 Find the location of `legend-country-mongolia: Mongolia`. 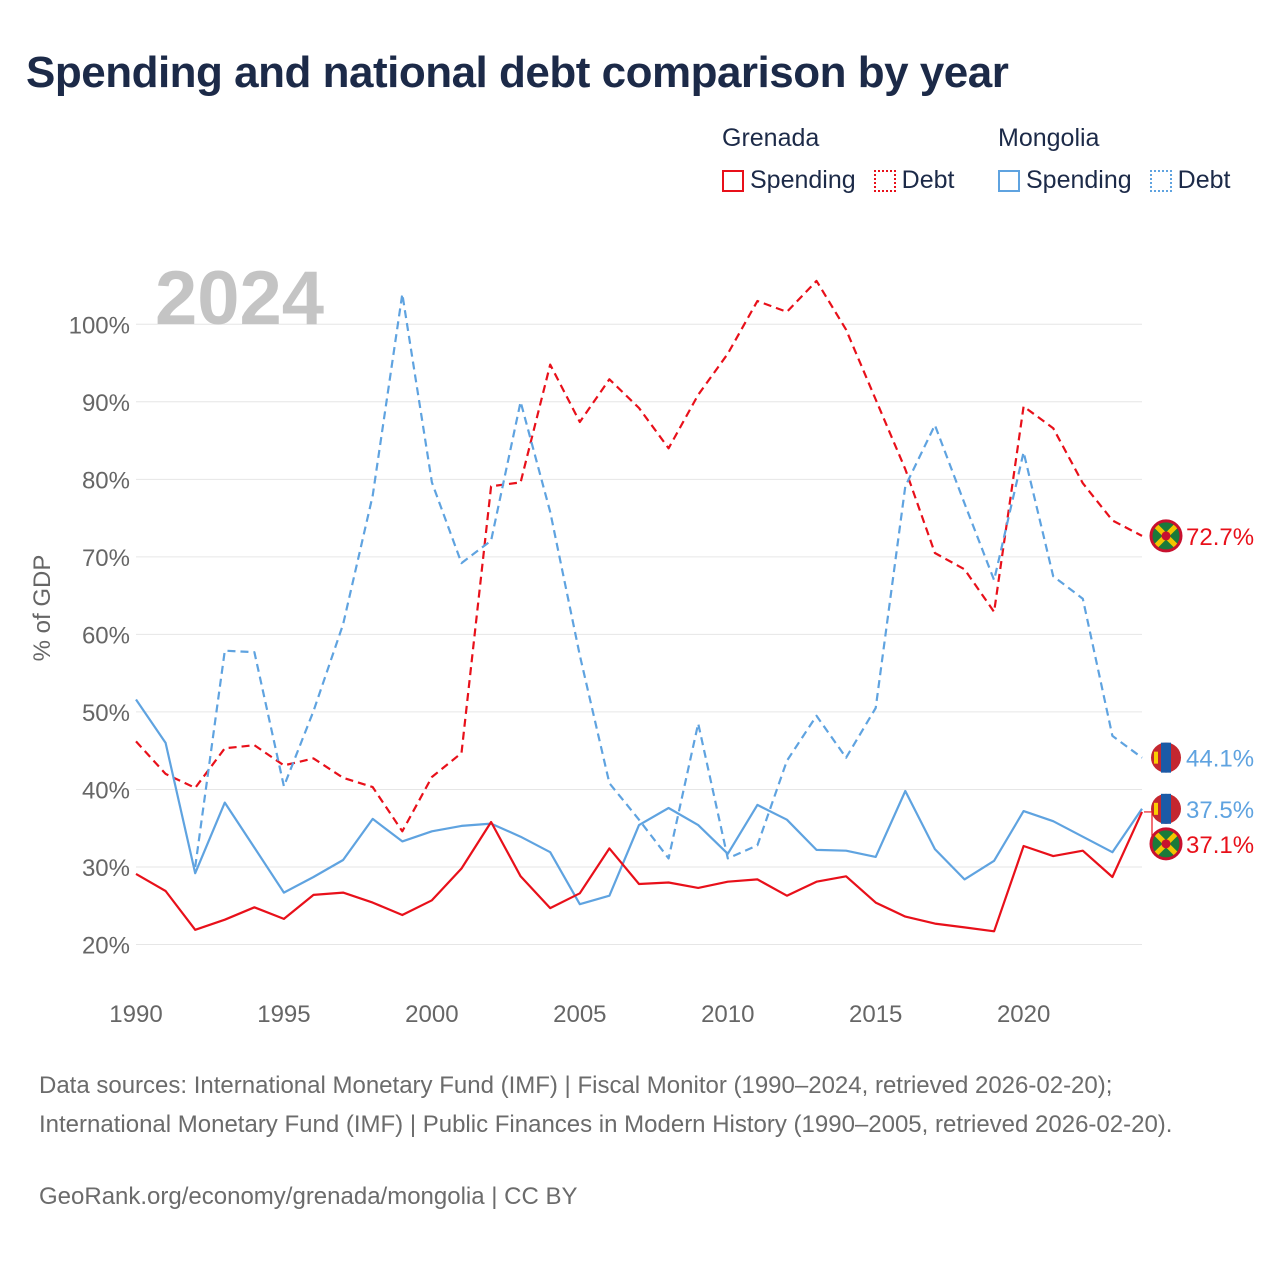

legend-country-mongolia: Mongolia is located at coordinates (1049, 138).